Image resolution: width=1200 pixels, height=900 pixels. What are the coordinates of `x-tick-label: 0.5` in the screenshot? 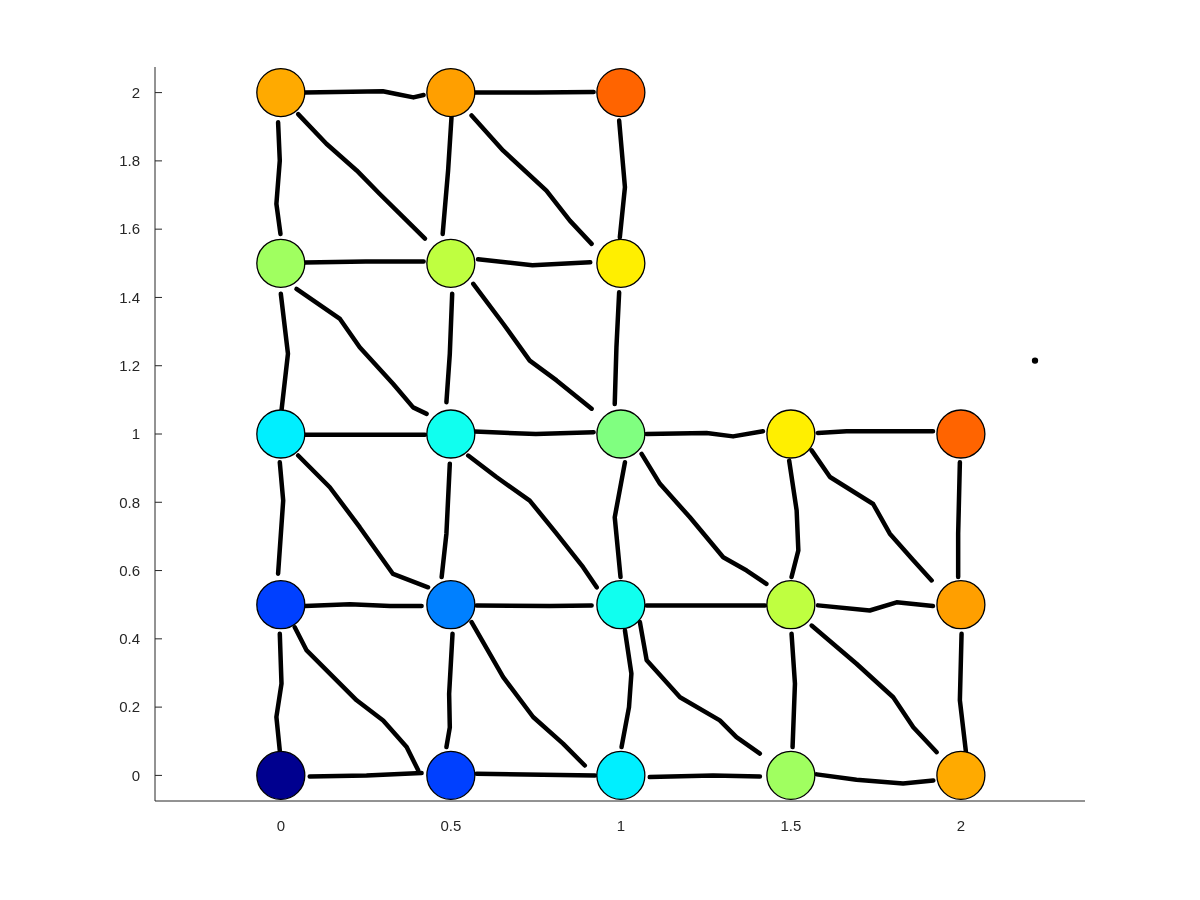 It's located at (451, 825).